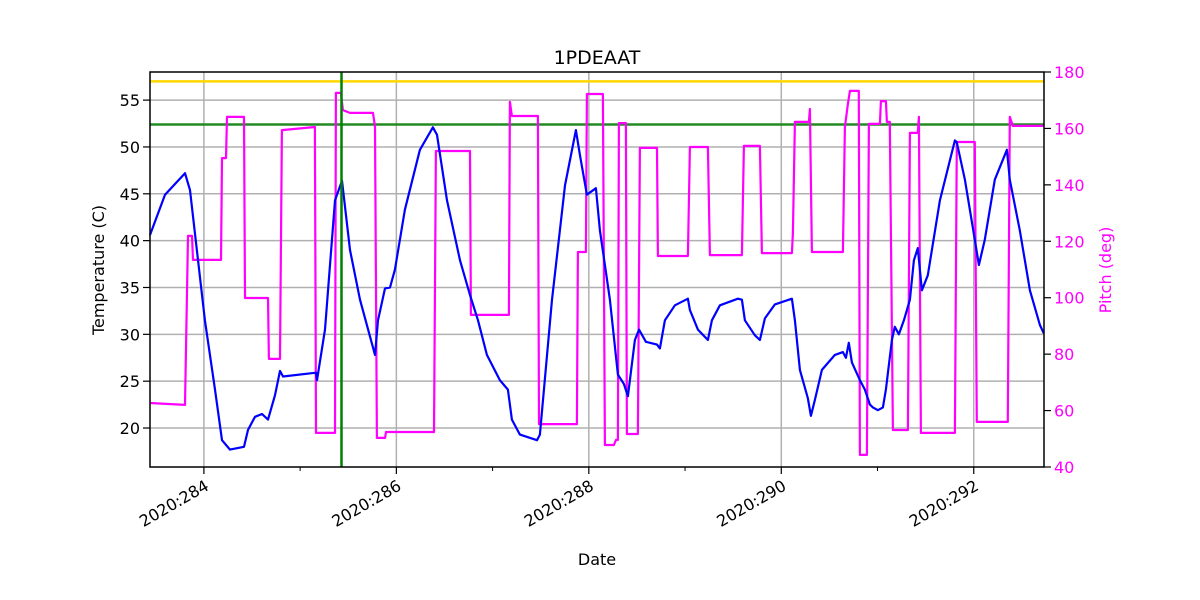  What do you see at coordinates (1064, 467) in the screenshot?
I see `y2-tick-label: 40` at bounding box center [1064, 467].